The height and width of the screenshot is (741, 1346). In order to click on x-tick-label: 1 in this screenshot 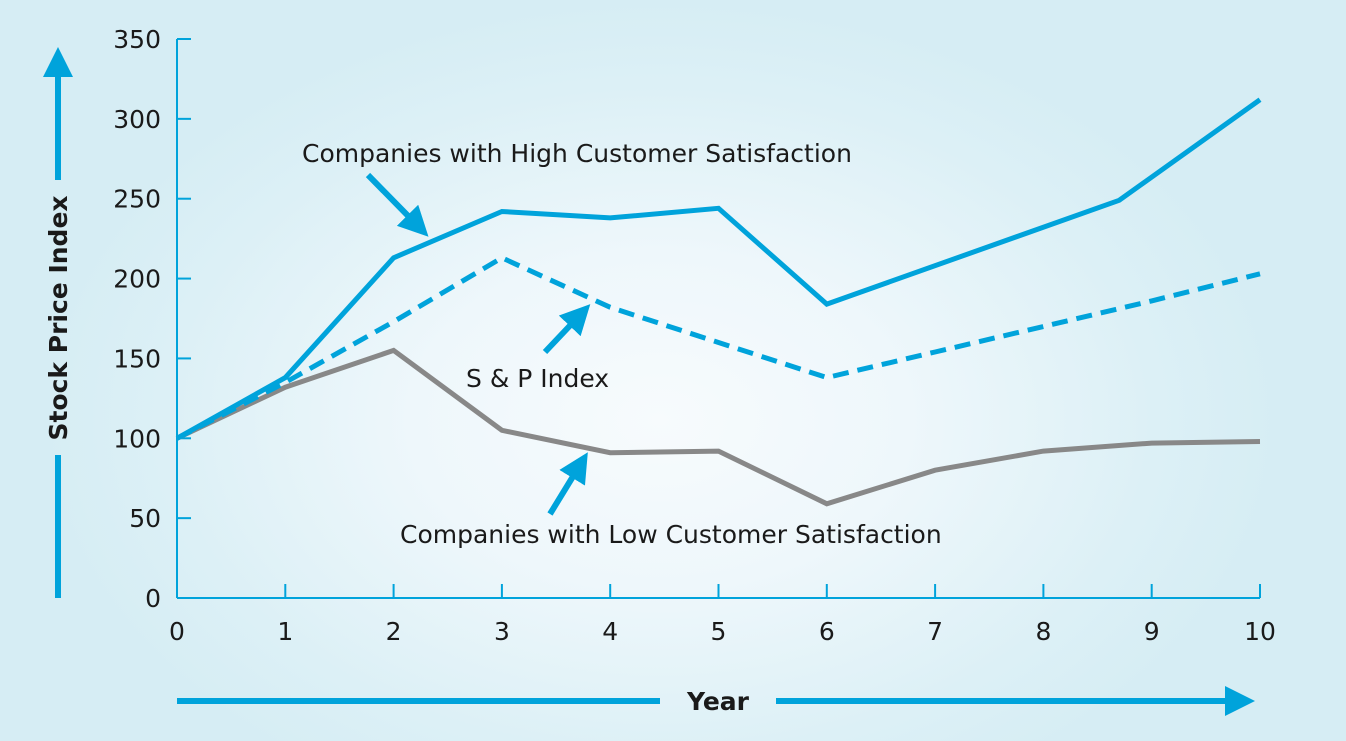, I will do `click(285, 631)`.